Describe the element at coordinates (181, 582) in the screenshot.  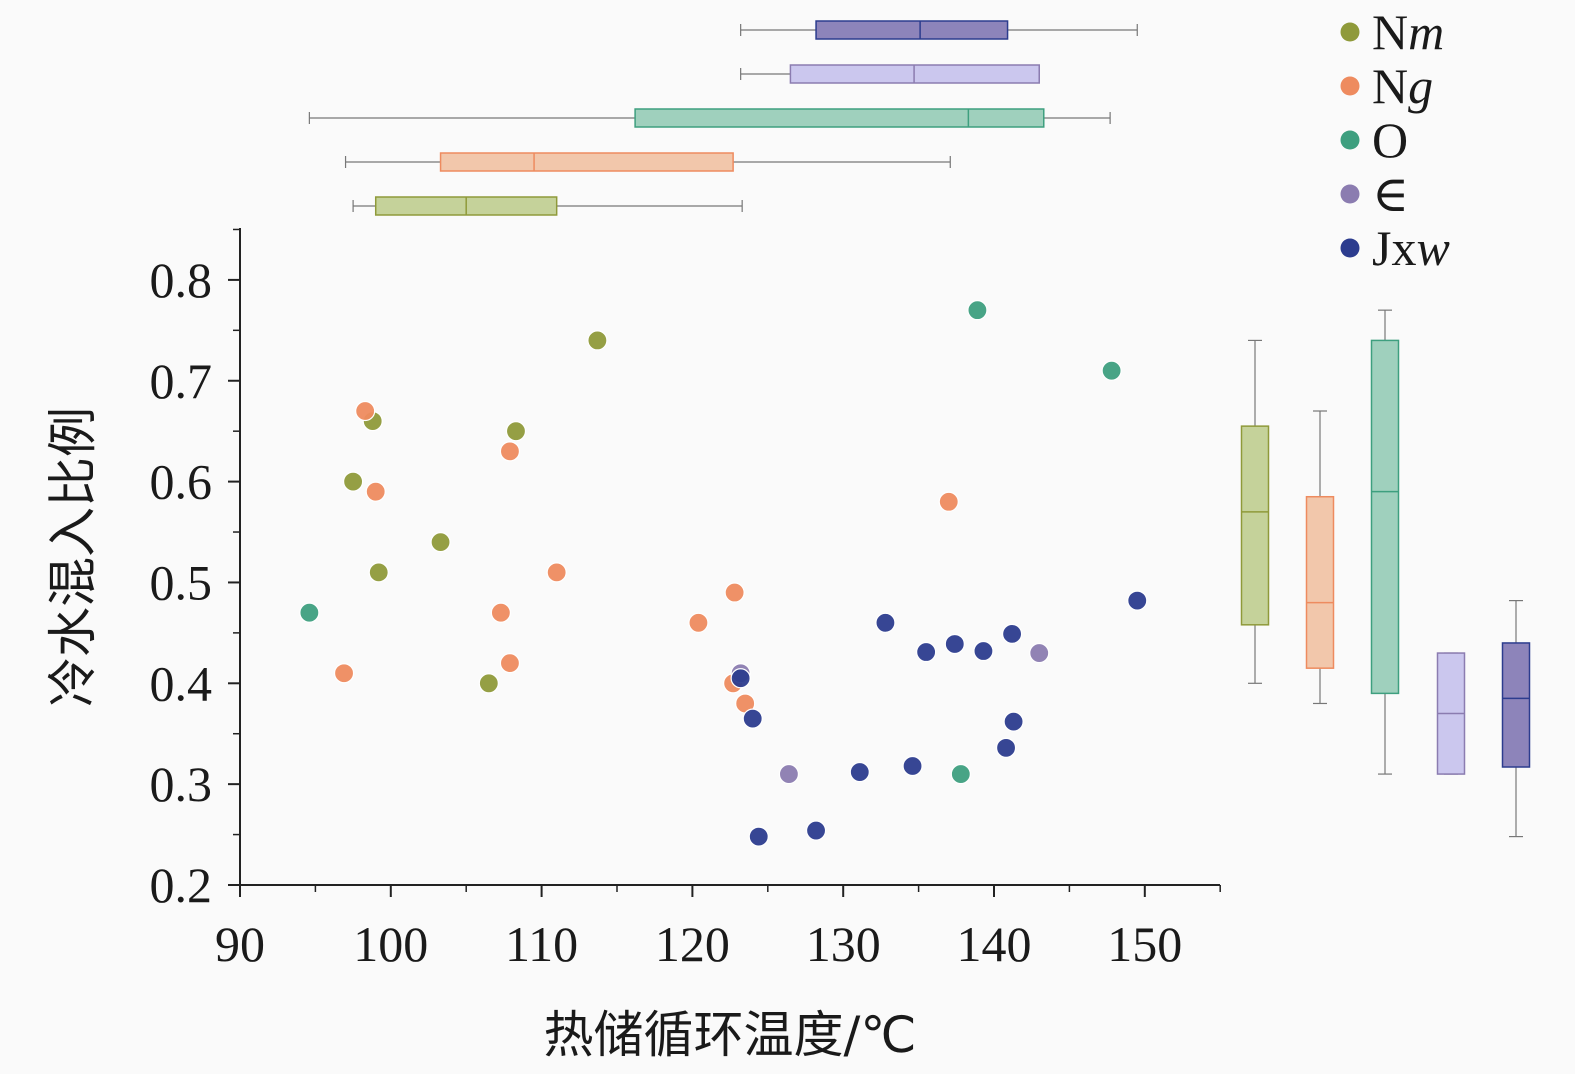
I see `y-tick-label: 0.5` at that location.